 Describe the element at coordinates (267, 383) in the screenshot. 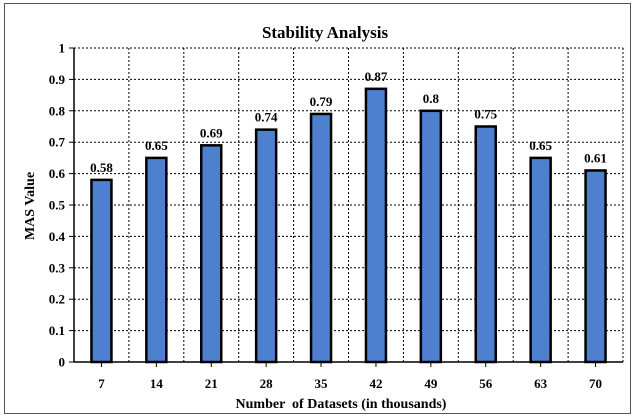

I see `x-tick-label-28: 28` at that location.